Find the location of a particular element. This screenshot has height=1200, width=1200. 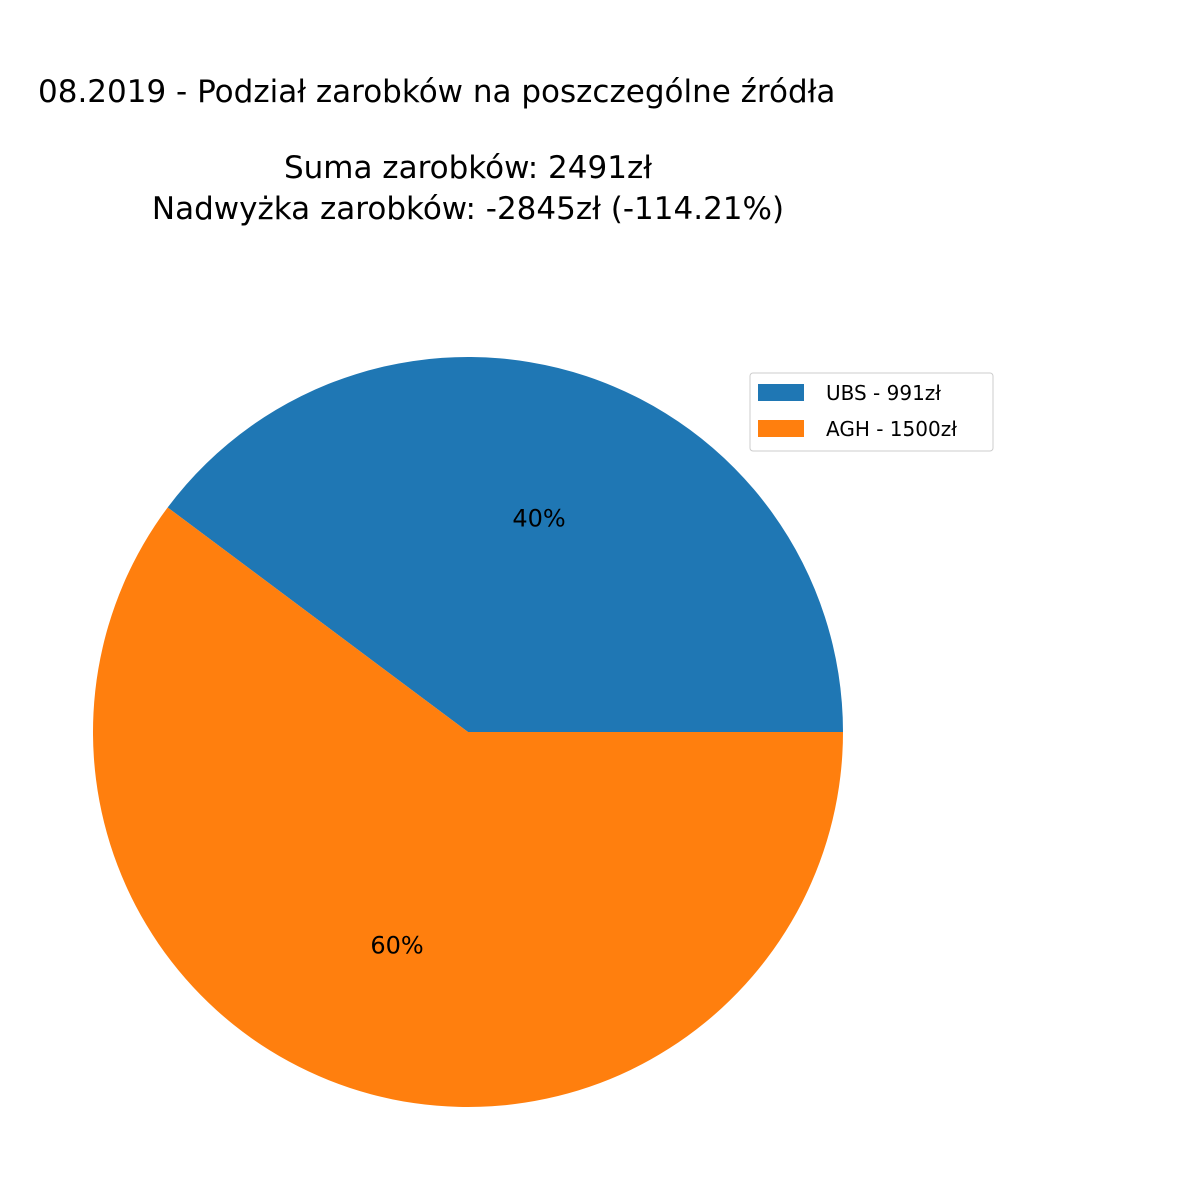

legend-label-agh: AGH - 1500zł is located at coordinates (891, 429).